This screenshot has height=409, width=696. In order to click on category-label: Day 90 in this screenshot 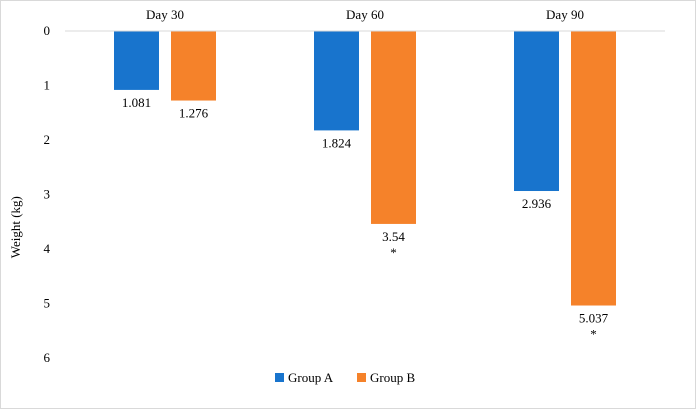, I will do `click(565, 14)`.